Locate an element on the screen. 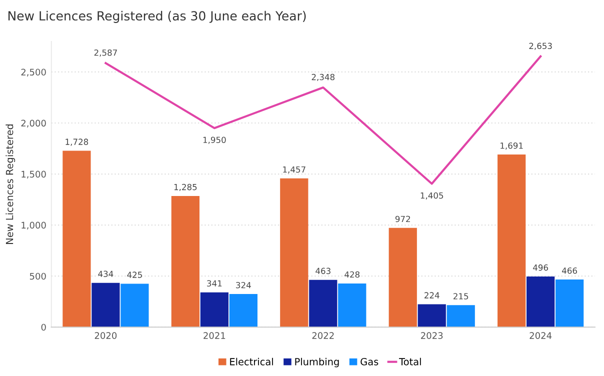 This screenshot has height=376, width=604. data-label: 496 is located at coordinates (540, 267).